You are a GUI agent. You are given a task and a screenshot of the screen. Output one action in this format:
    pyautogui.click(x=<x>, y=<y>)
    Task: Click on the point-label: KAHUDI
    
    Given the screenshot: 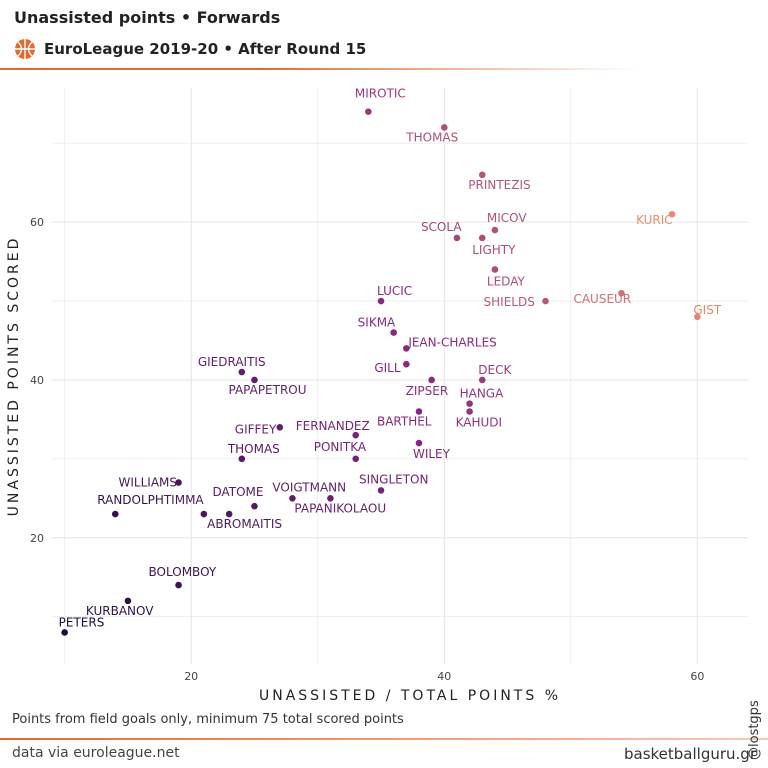 What is the action you would take?
    pyautogui.click(x=479, y=423)
    